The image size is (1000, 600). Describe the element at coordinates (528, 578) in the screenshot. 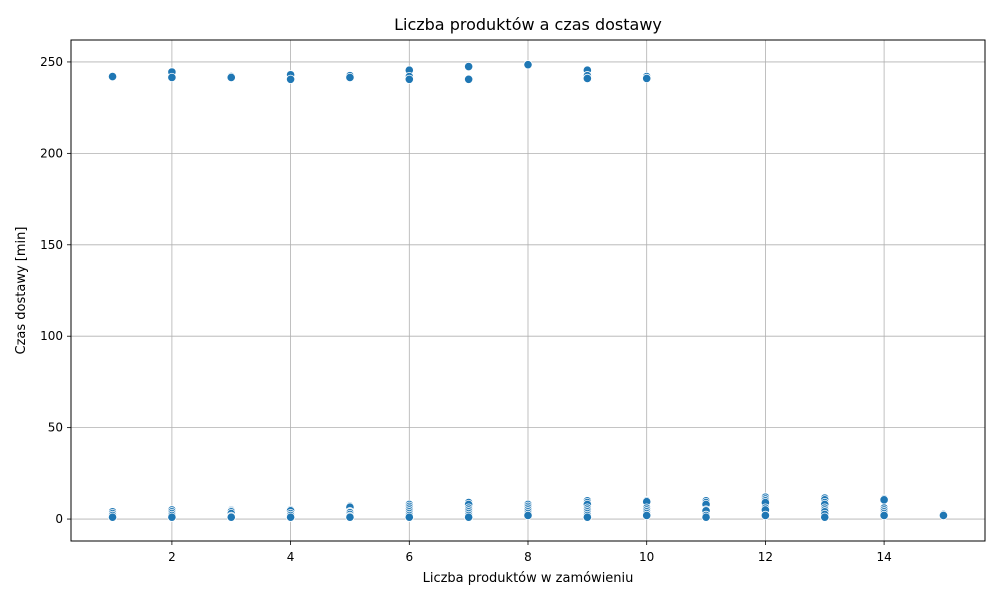

I see `x-axis-label: Liczba produktów w zamówieniu` at that location.